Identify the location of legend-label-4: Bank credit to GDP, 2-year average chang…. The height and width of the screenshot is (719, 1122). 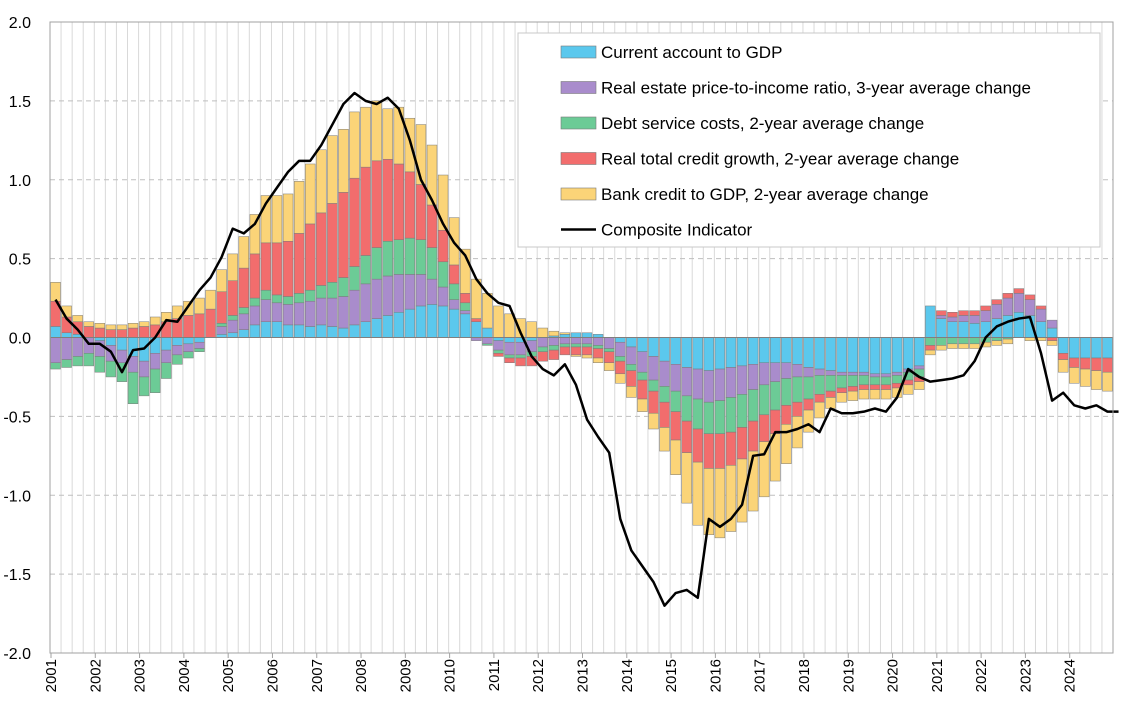
(765, 194).